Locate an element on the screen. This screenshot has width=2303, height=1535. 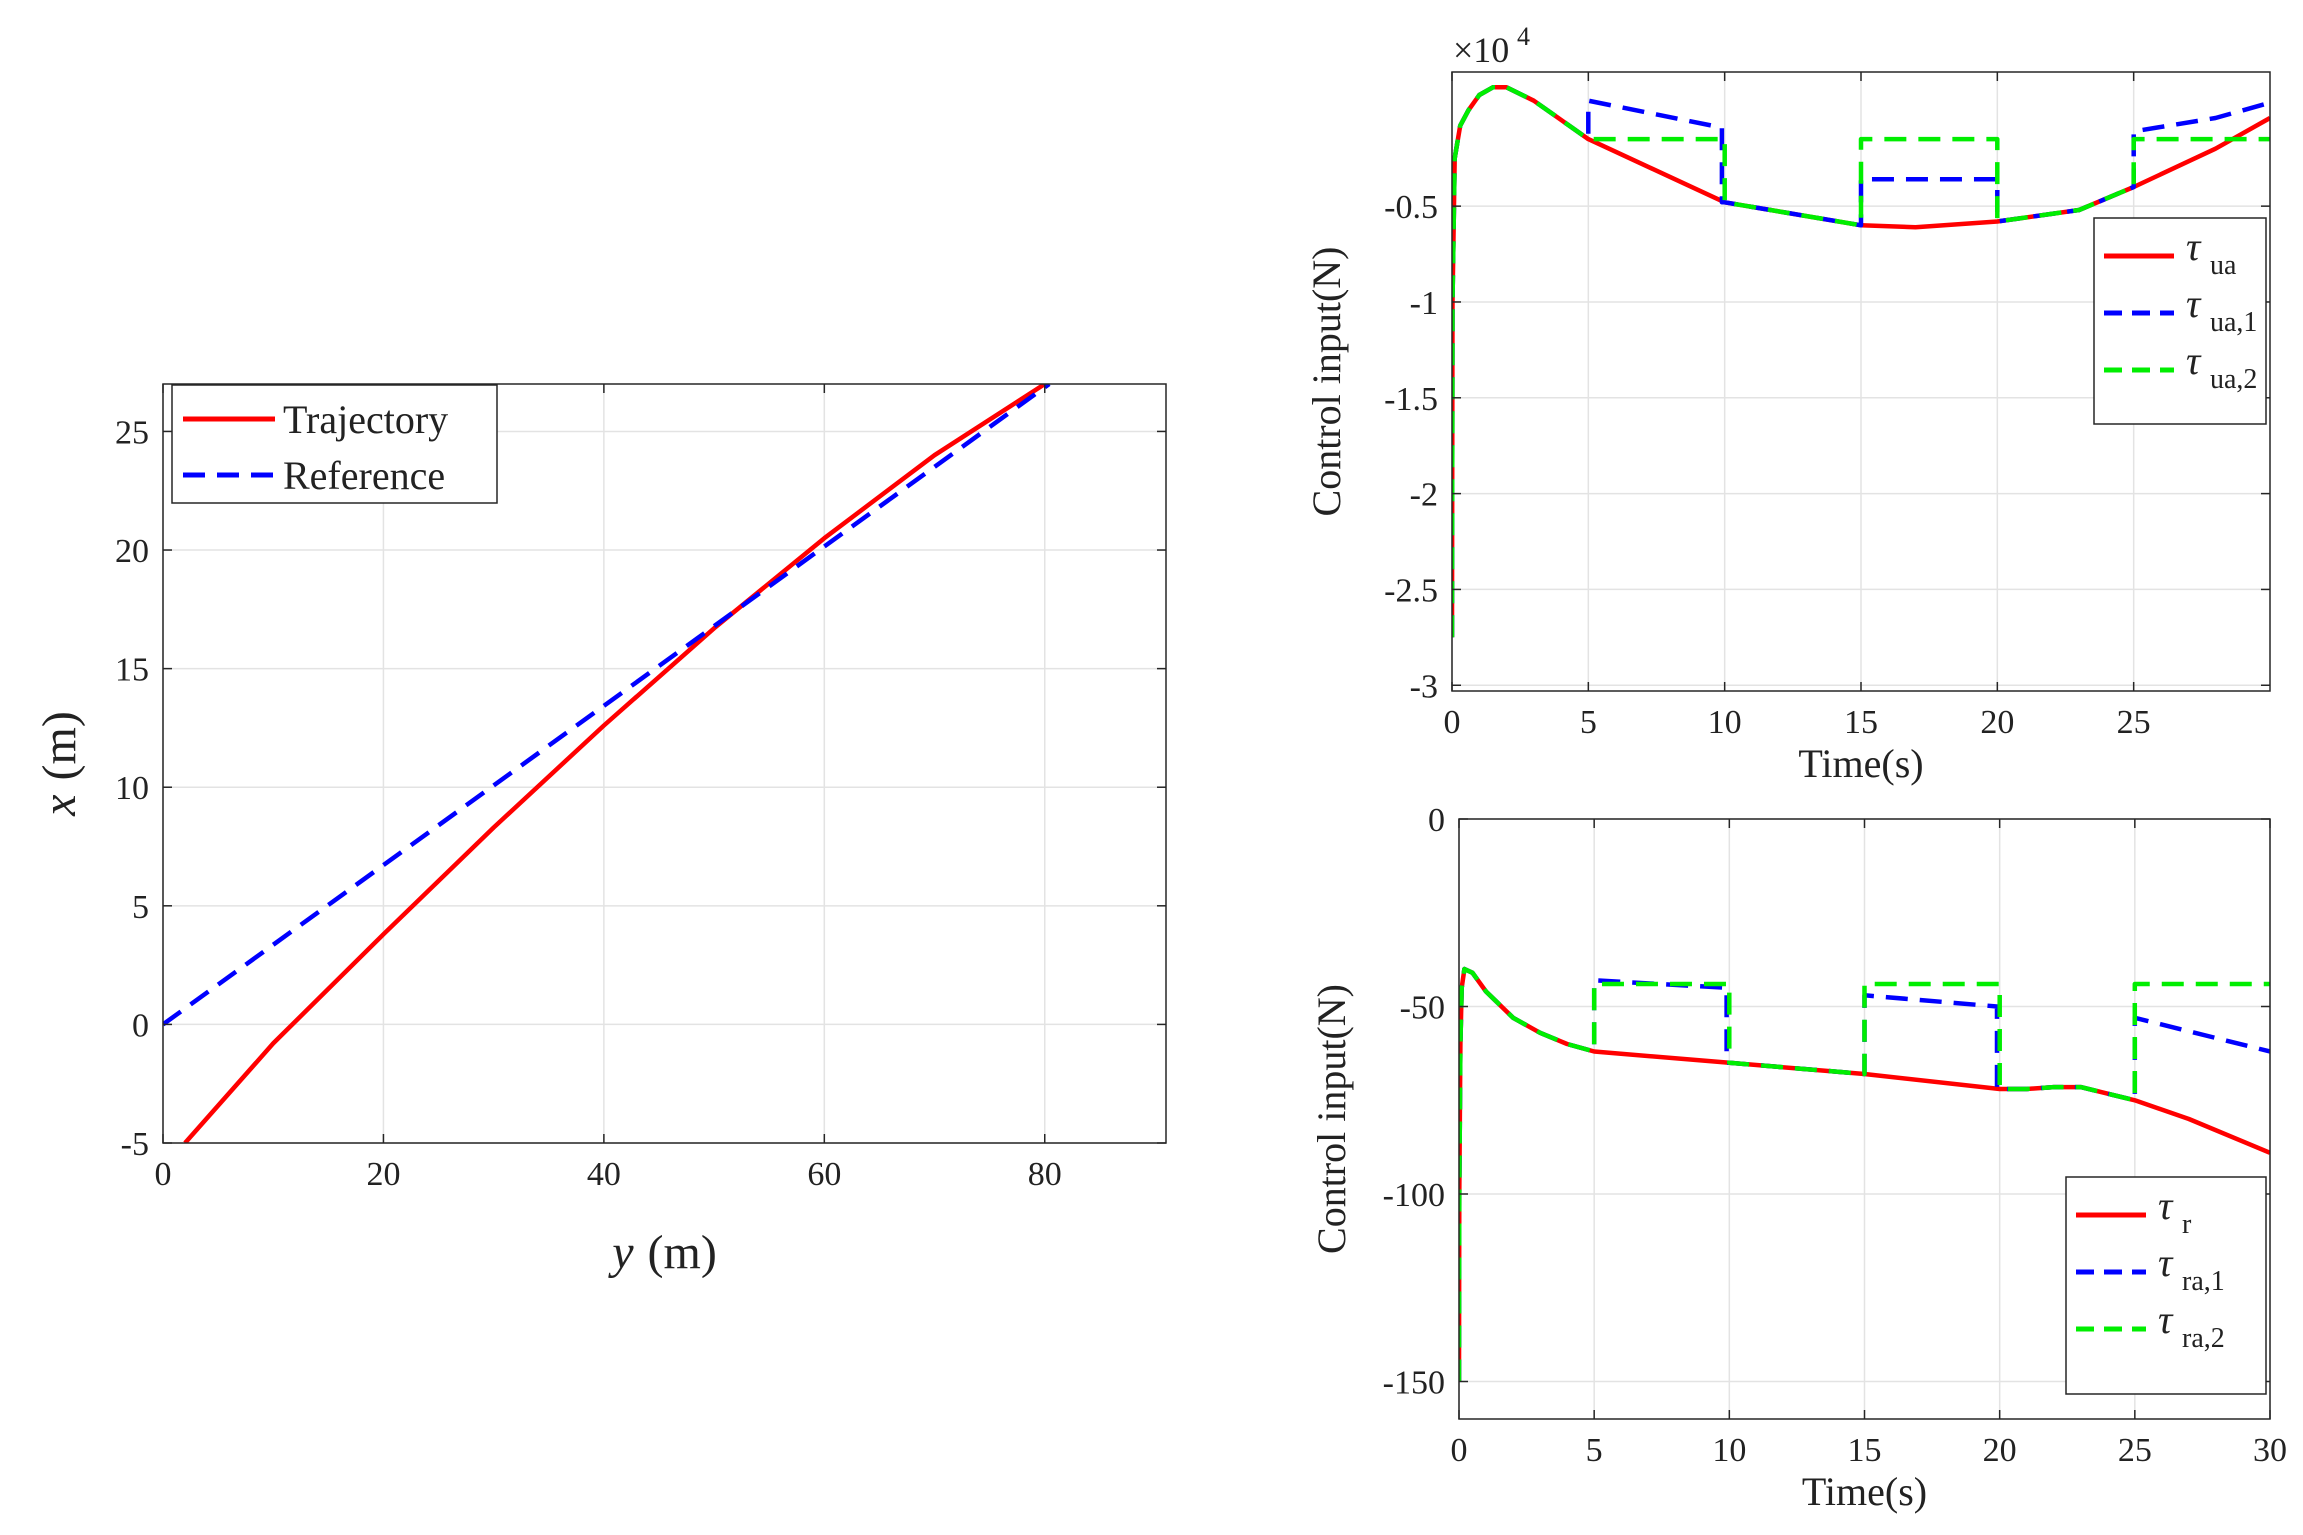
legend: τ rτ ra,1τ ra,2 is located at coordinates (2166, 1285).